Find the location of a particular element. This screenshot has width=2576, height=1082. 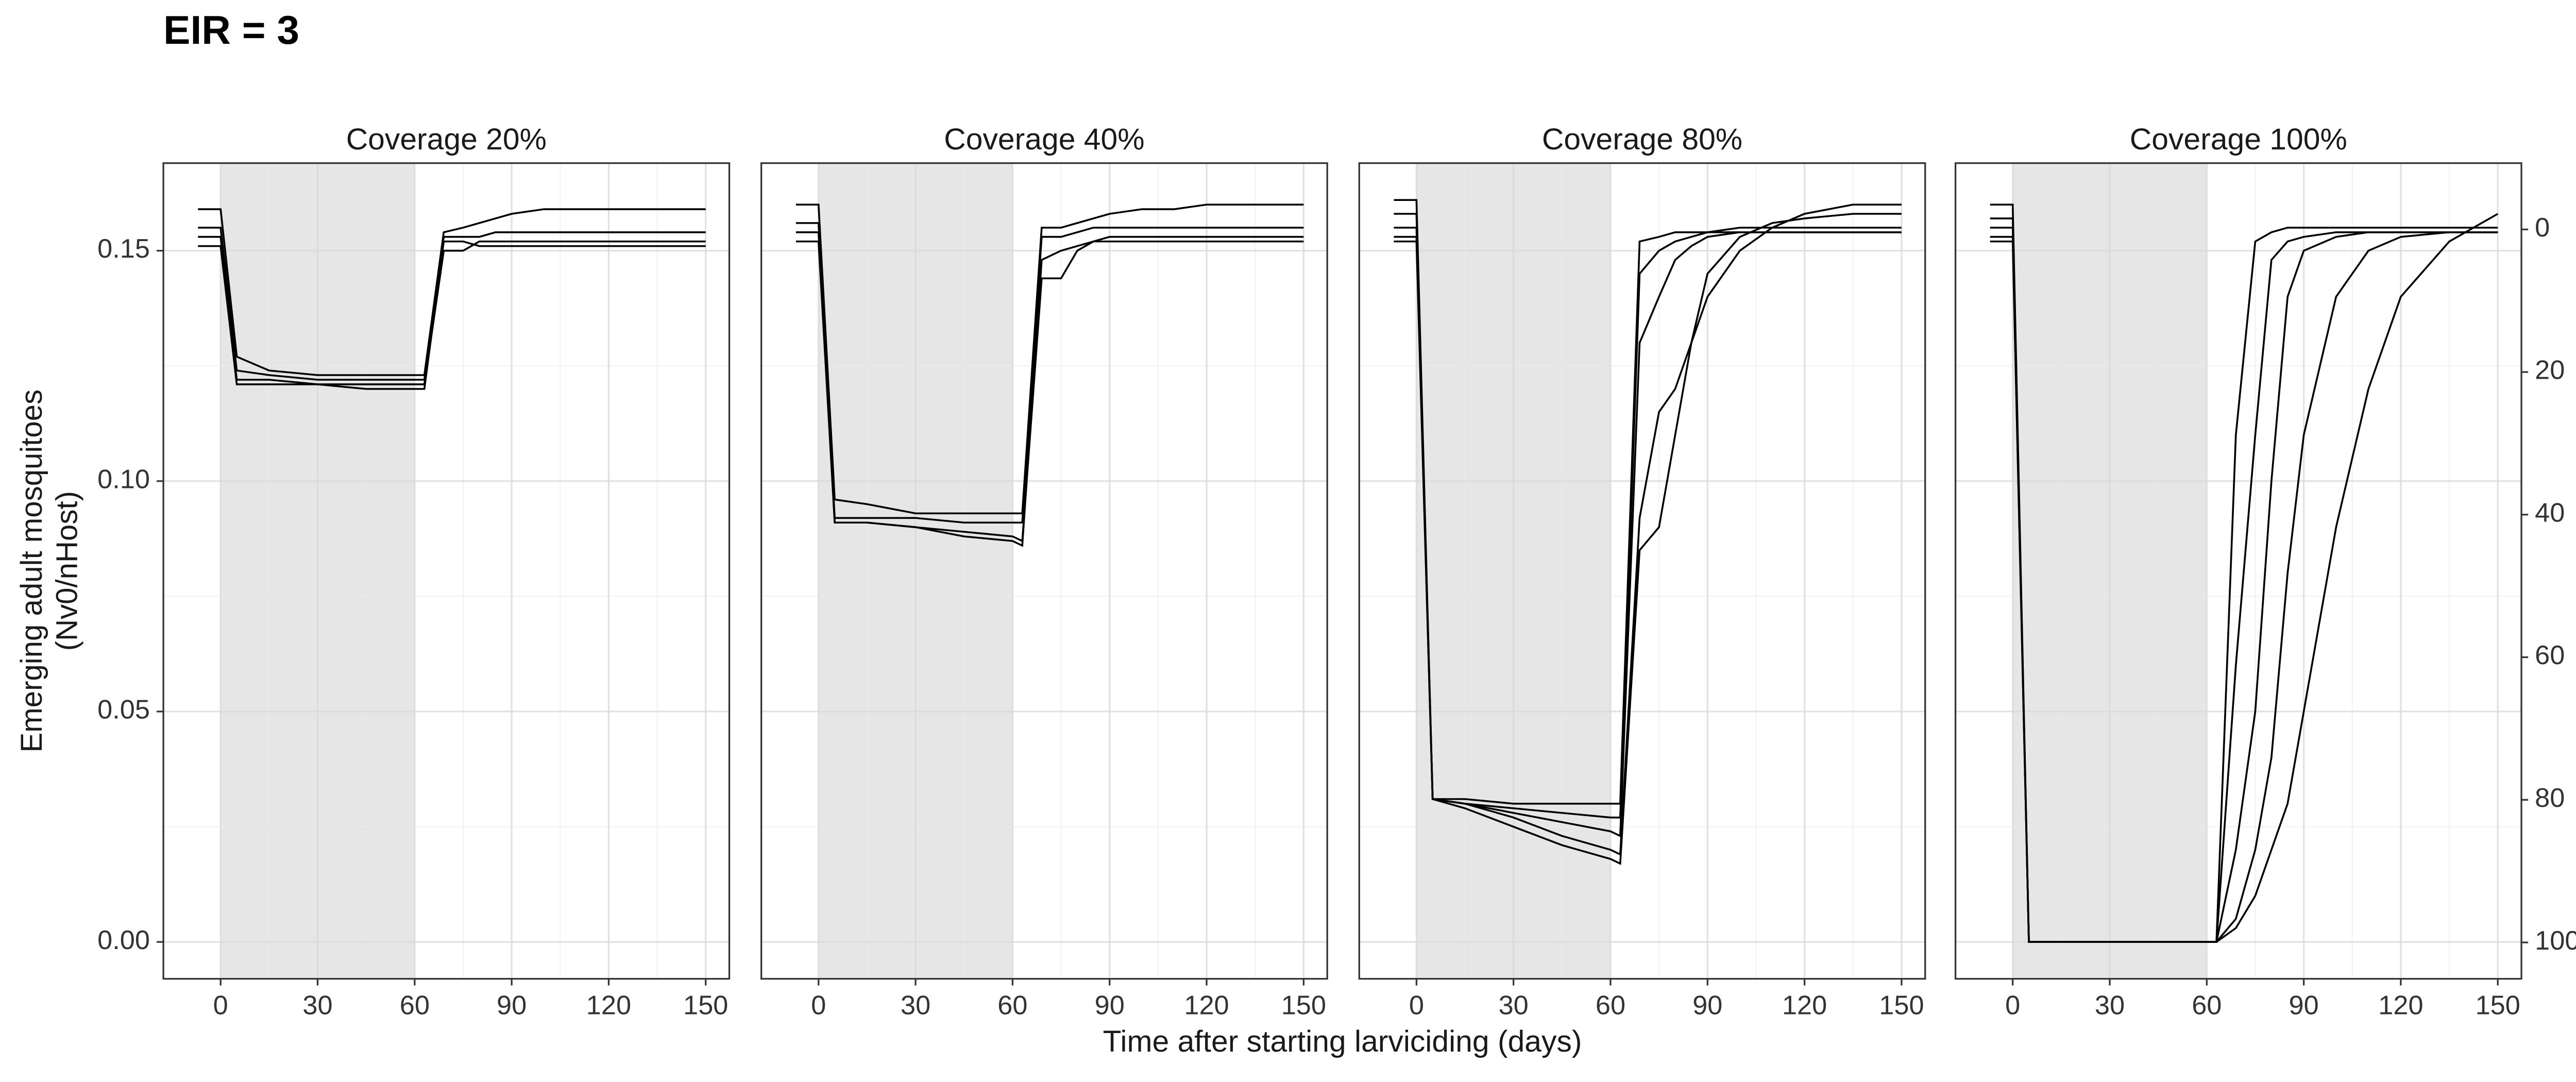

y2-tick-label: 0 is located at coordinates (2542, 228).